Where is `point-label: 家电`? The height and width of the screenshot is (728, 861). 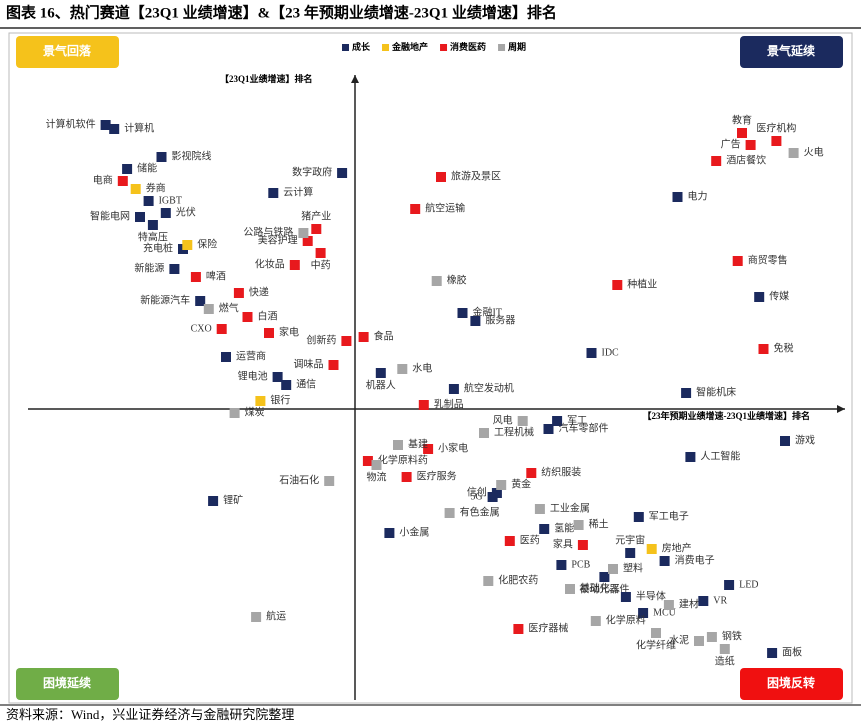 point-label: 家电 is located at coordinates (289, 331).